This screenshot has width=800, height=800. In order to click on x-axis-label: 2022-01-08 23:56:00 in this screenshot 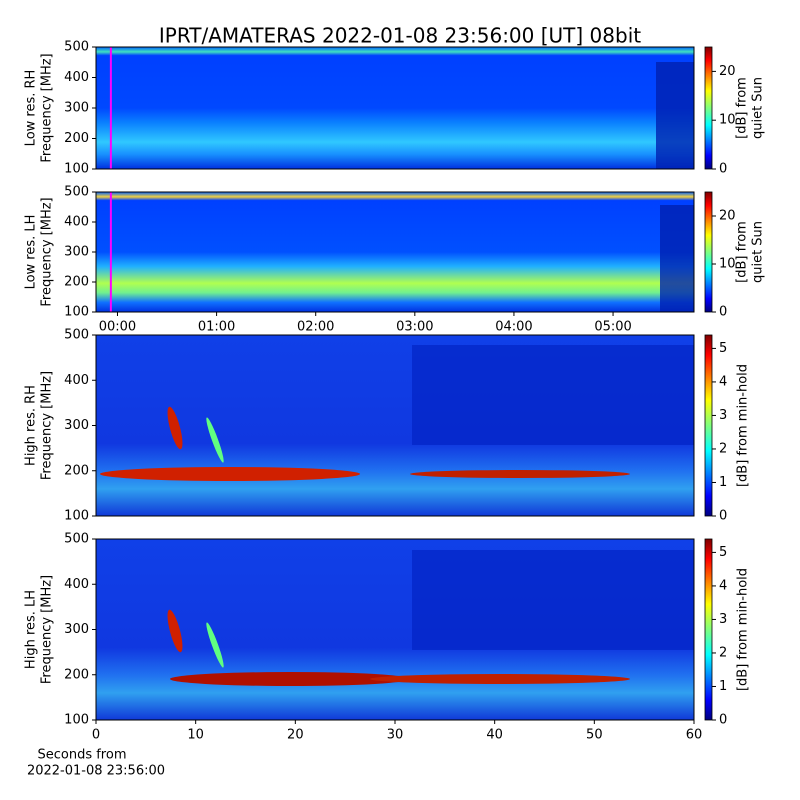, I will do `click(96, 771)`.